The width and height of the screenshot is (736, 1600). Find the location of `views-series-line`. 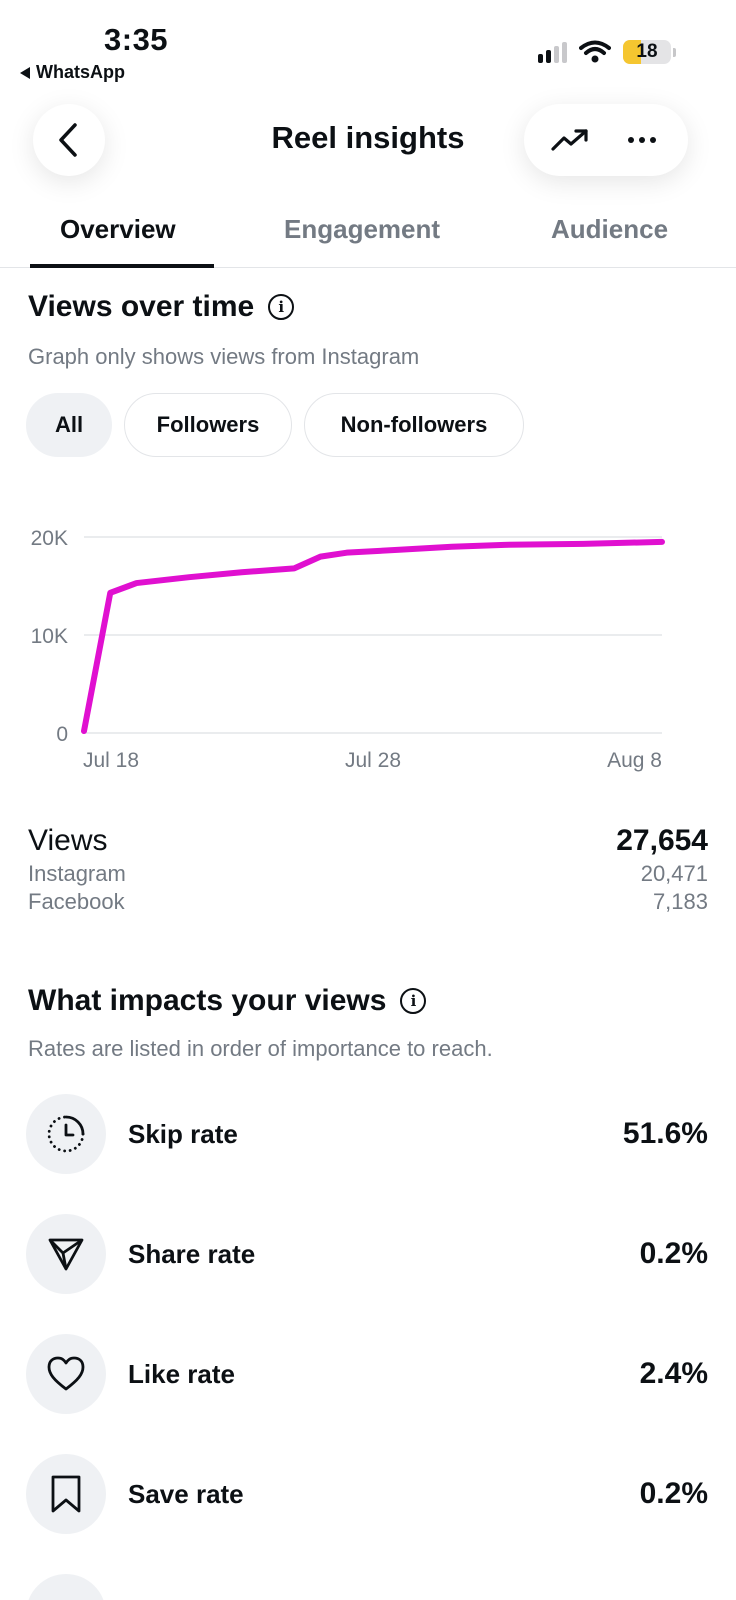

views-series-line is located at coordinates (373, 636).